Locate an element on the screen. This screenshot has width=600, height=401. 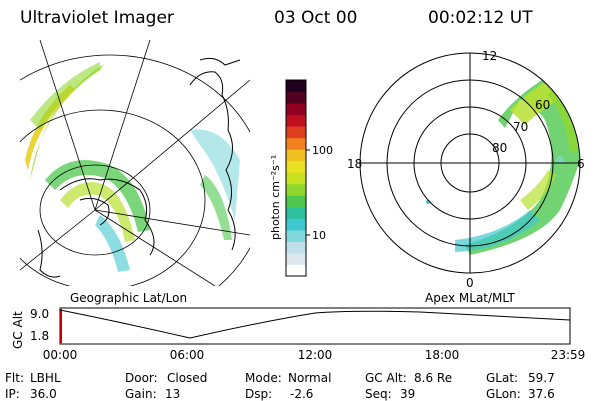
mlt-label-18: 18 is located at coordinates (354, 164).